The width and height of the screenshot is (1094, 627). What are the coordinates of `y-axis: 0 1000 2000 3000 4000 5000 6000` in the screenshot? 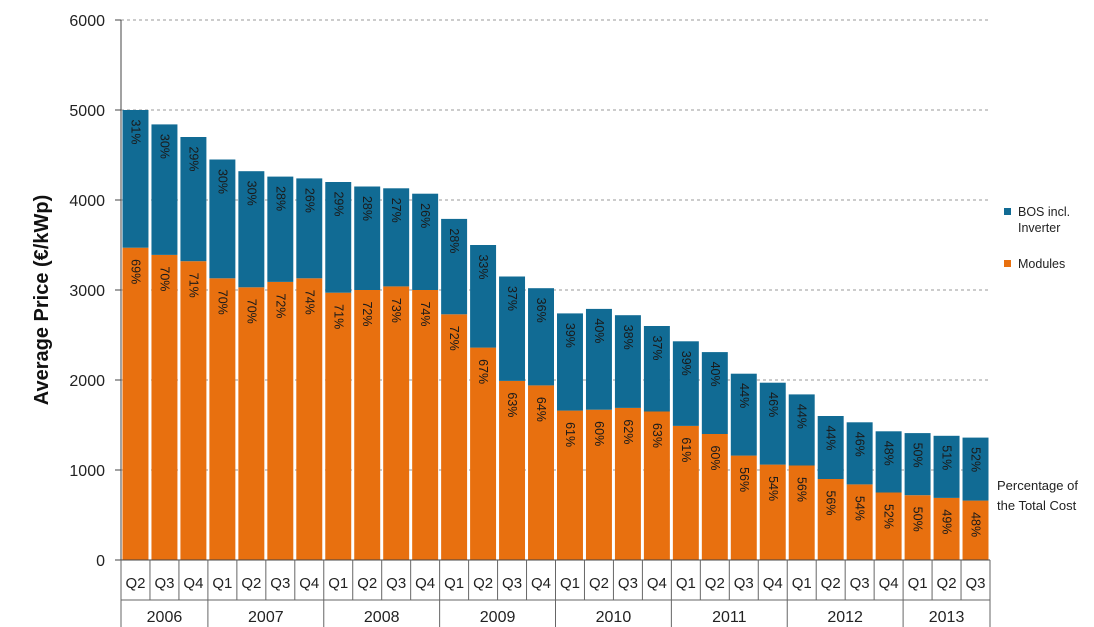 It's located at (95, 291).